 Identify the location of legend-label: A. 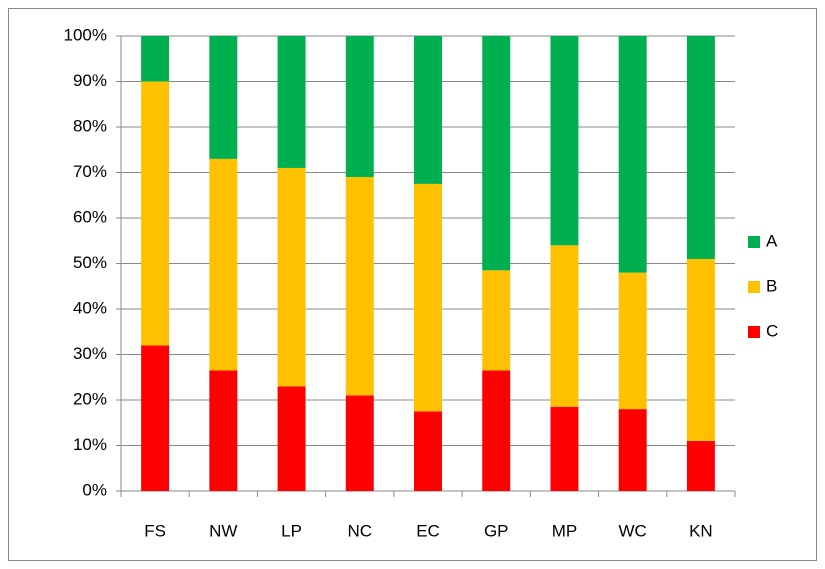
(772, 240).